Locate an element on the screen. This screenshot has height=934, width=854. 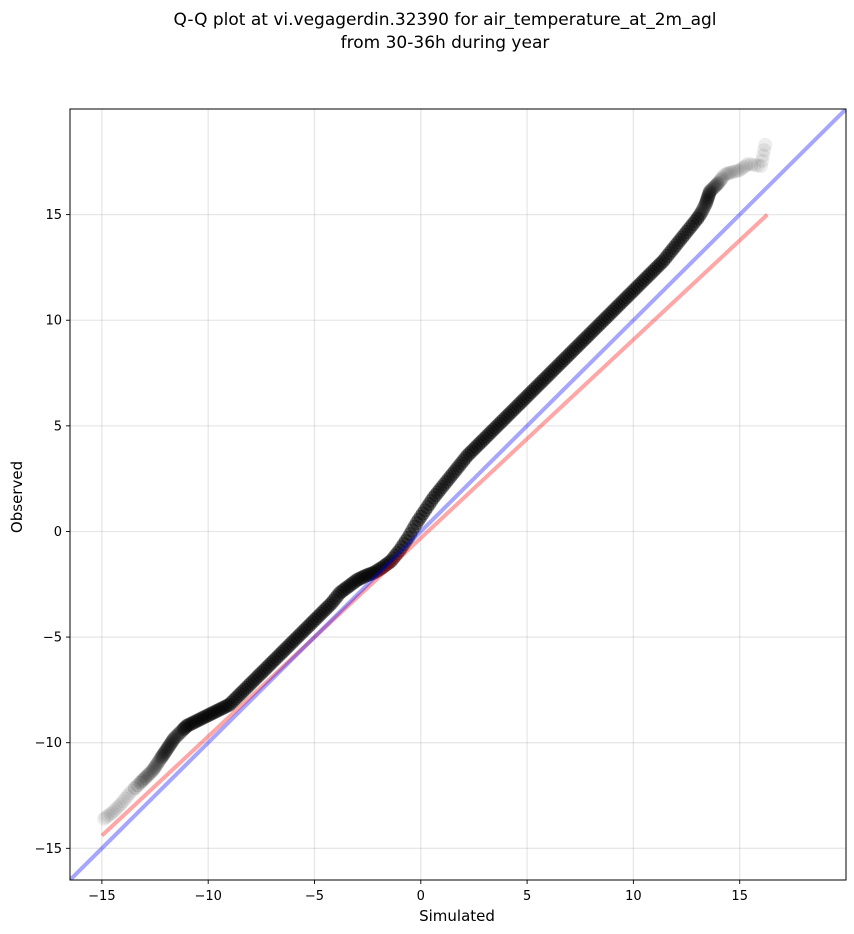
y-tick-label: −5 is located at coordinates (52, 638).